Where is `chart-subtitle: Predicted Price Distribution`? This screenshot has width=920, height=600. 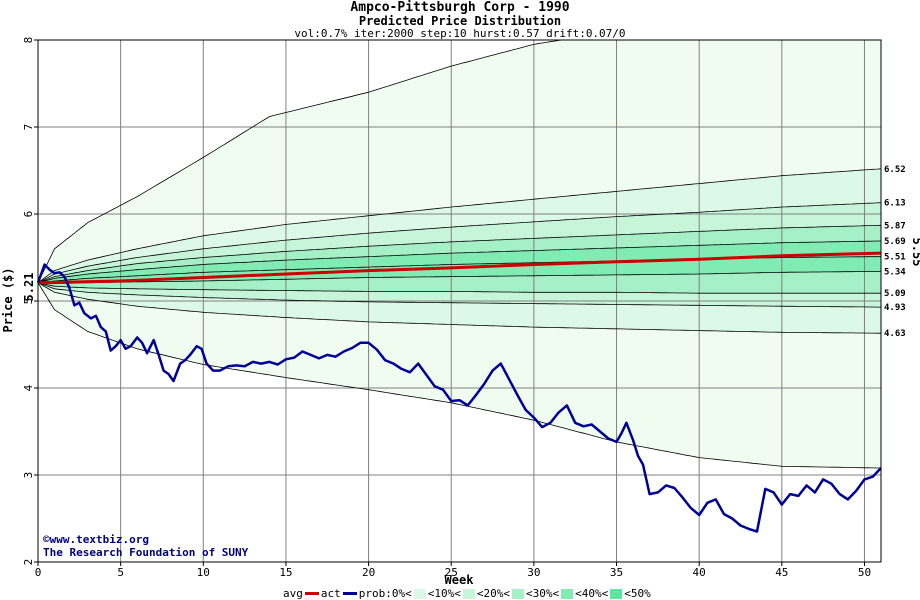 chart-subtitle: Predicted Price Distribution is located at coordinates (460, 21).